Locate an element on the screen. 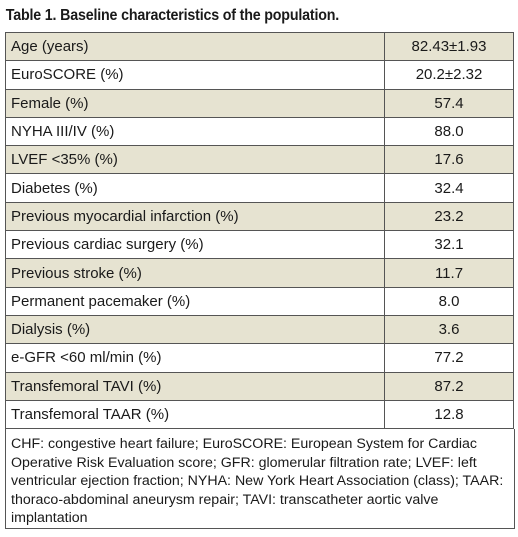  row-label: Transfemoral TAVI (%) is located at coordinates (195, 386).